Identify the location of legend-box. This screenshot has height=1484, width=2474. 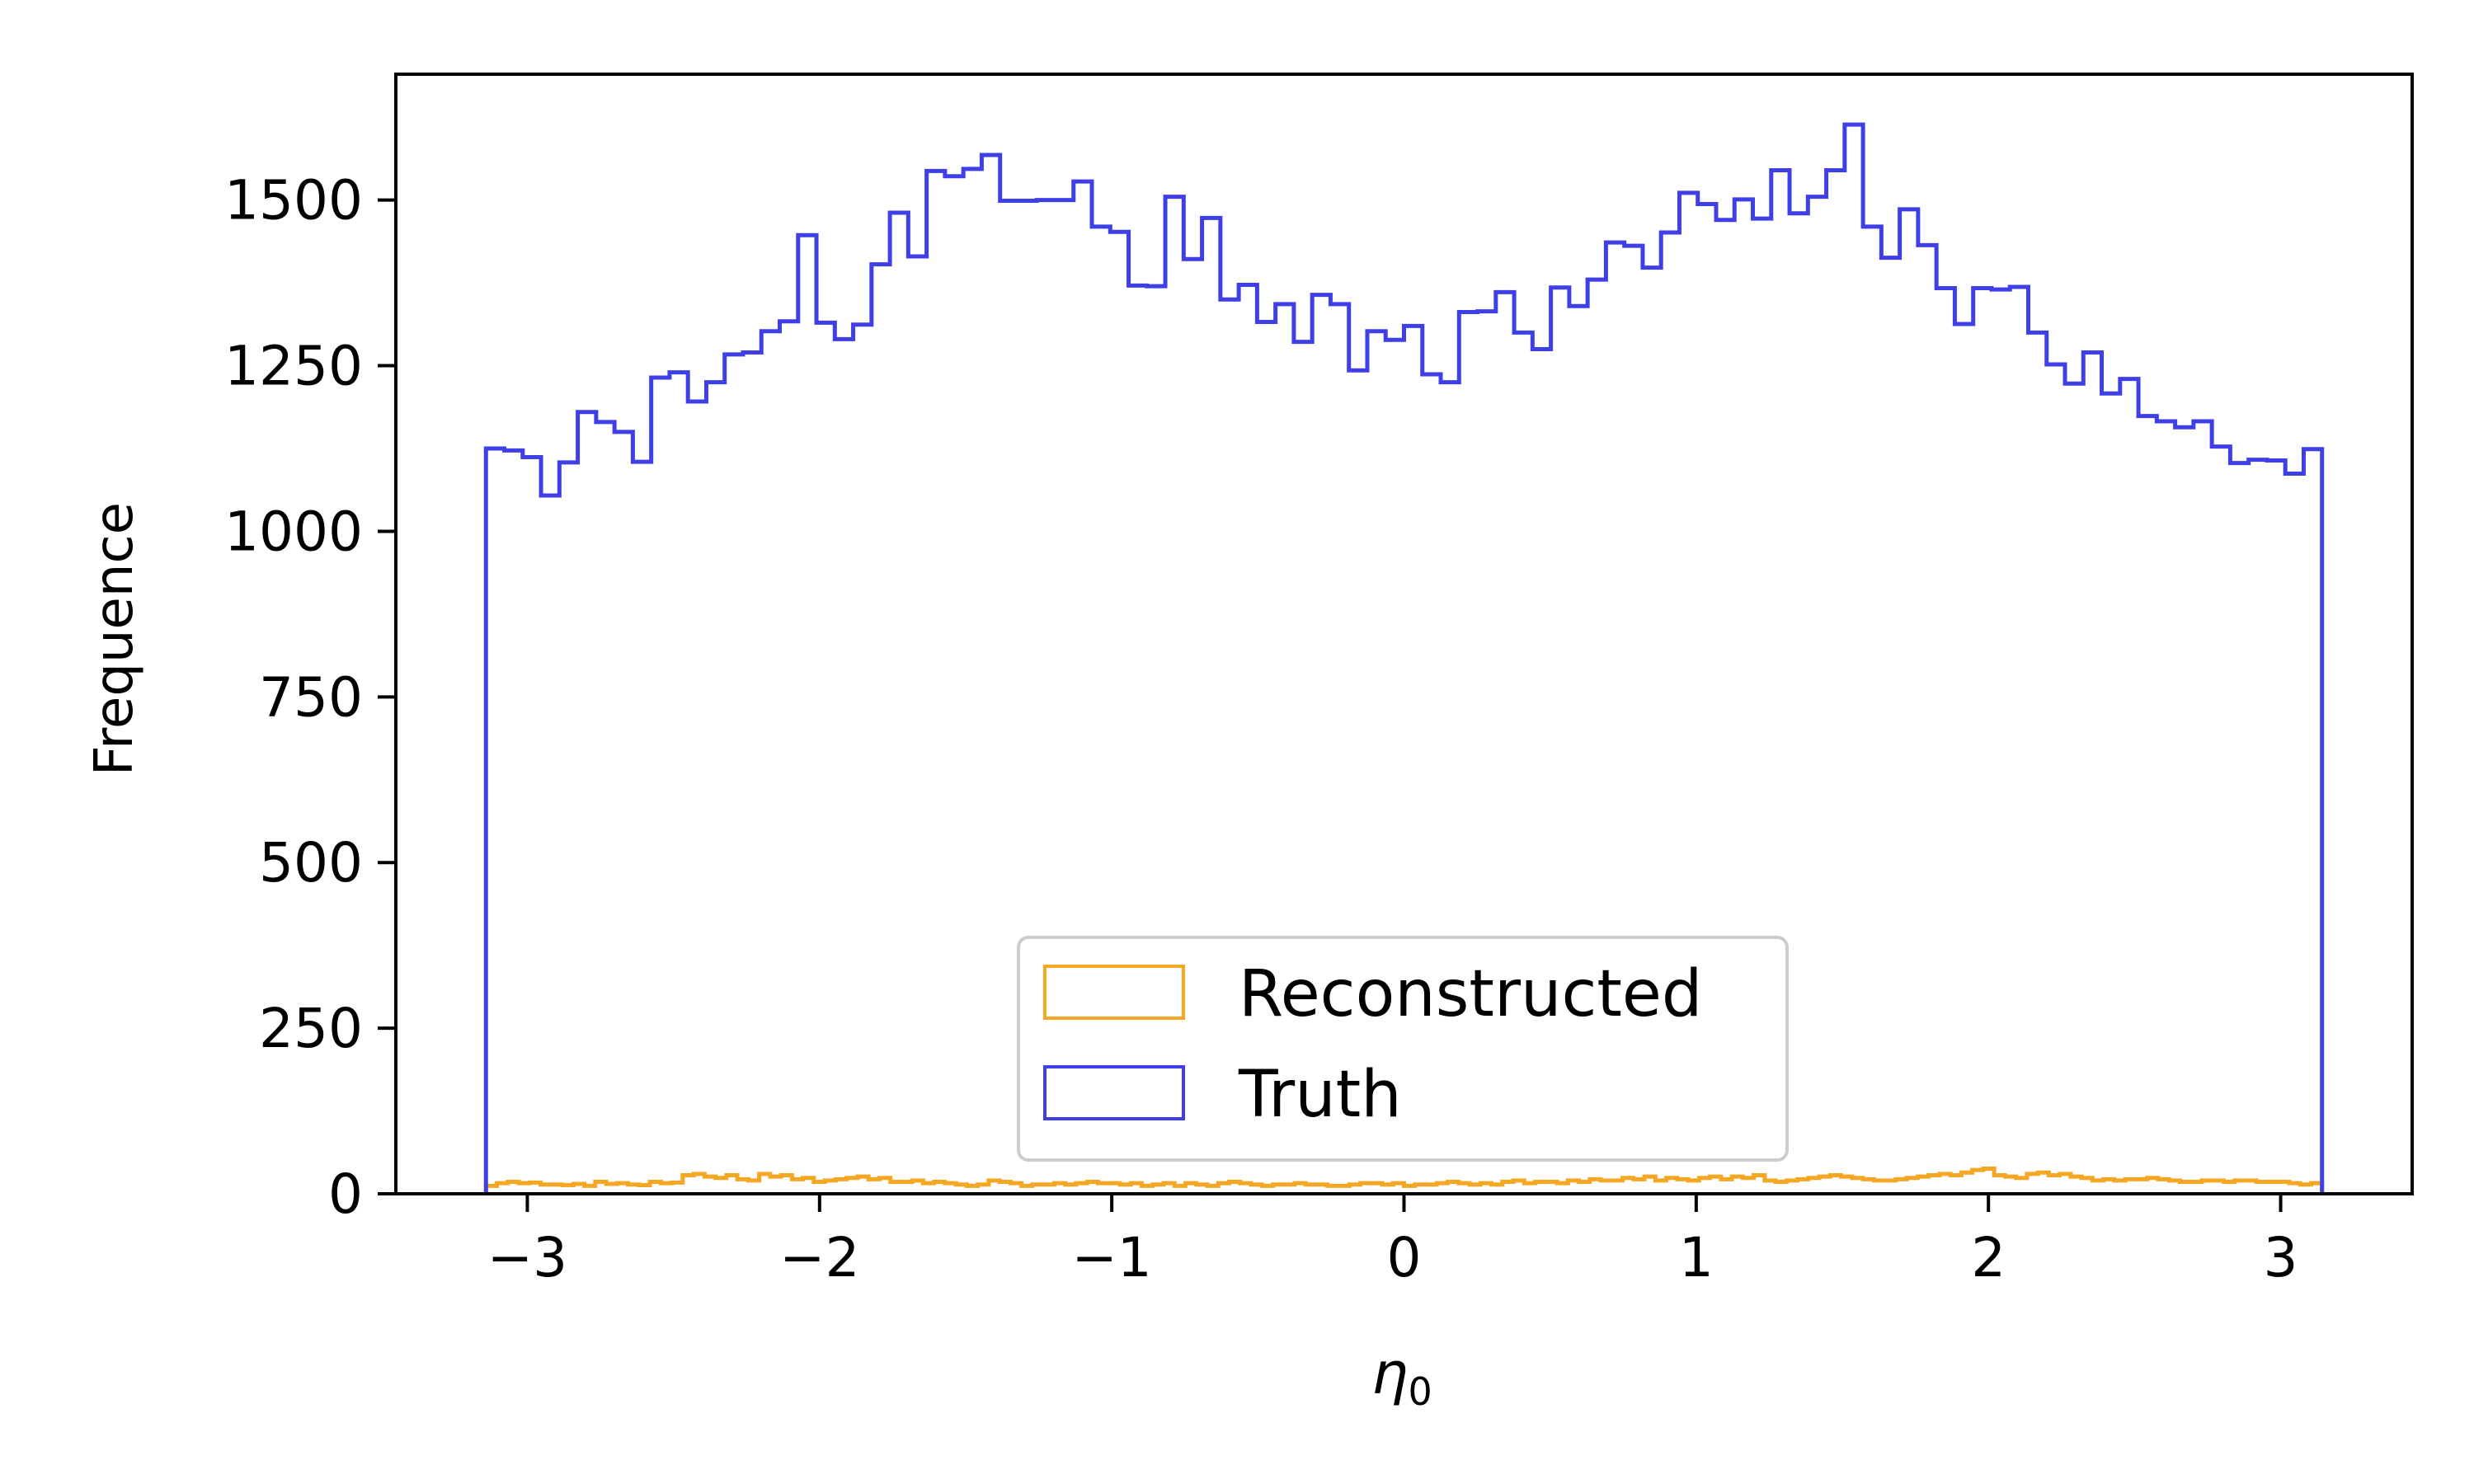
(1403, 1049).